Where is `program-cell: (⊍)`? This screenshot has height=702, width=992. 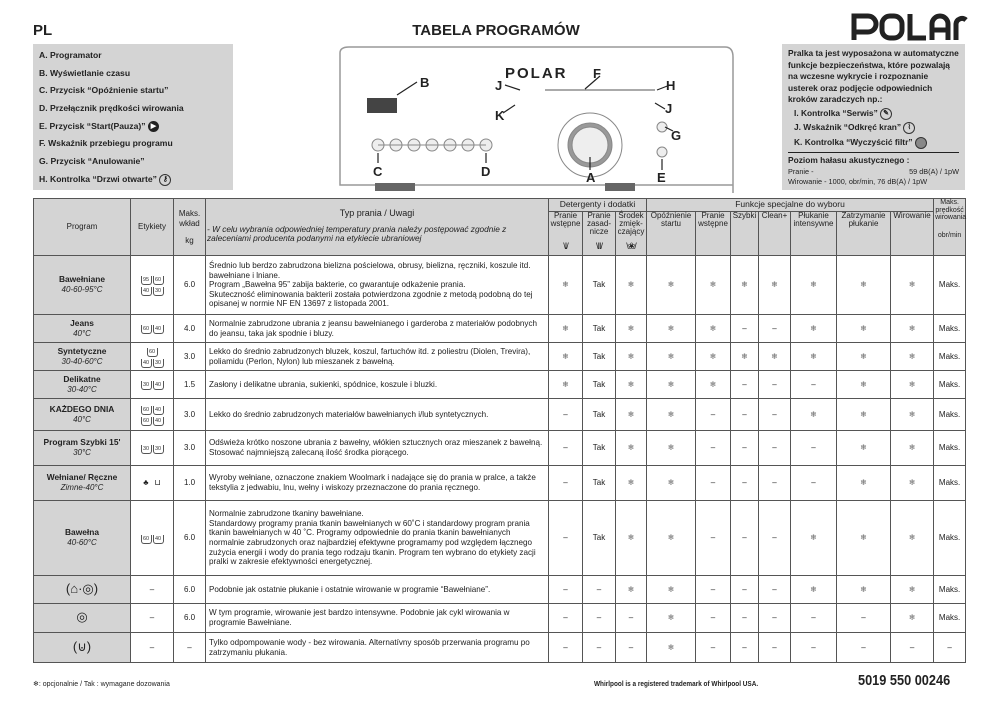 program-cell: (⊍) is located at coordinates (82, 647).